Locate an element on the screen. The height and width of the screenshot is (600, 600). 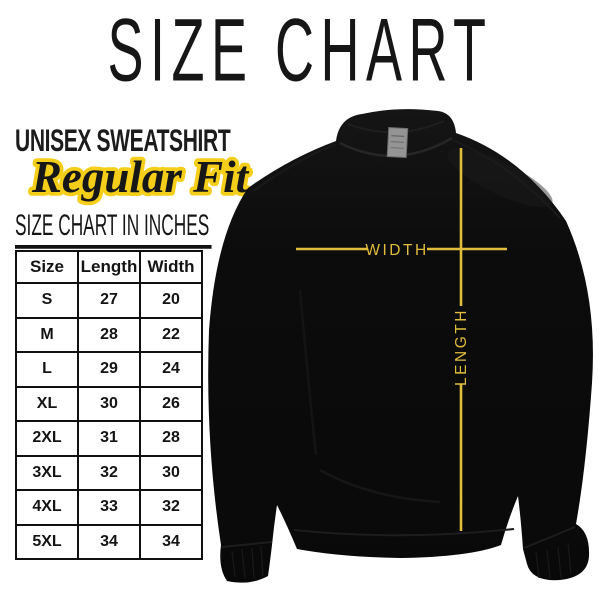
right-shoulder-seam is located at coordinates (506, 179).